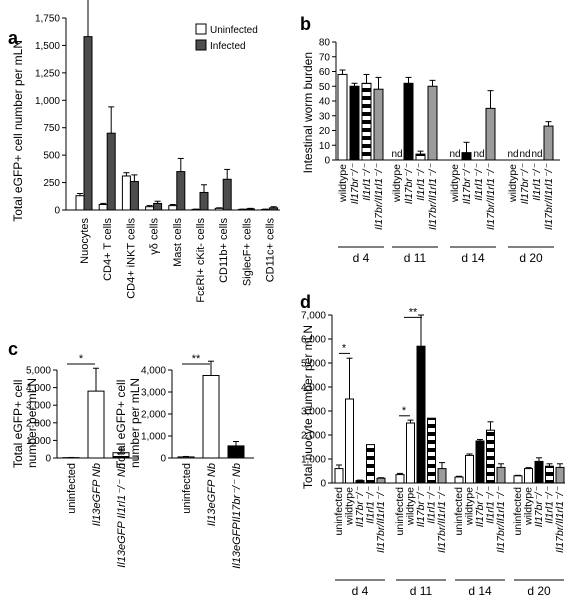 This screenshot has width=578, height=600. Describe the element at coordinates (48, 459) in the screenshot. I see `c-left-y-tick-label: 0` at that location.